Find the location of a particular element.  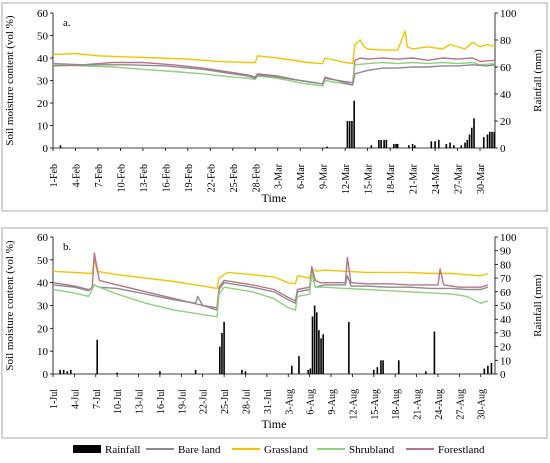

x-tick-label: 30-Mar is located at coordinates (481, 178).